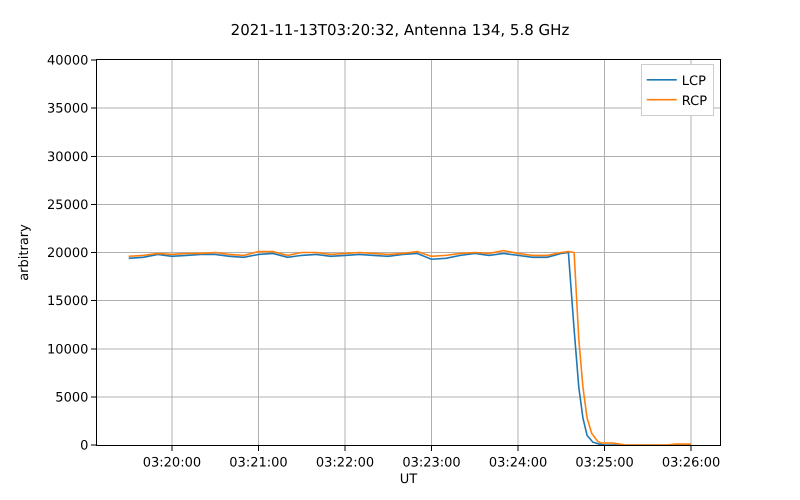 This screenshot has width=800, height=500. Describe the element at coordinates (67, 157) in the screenshot. I see `y-tick-label: 30000` at that location.